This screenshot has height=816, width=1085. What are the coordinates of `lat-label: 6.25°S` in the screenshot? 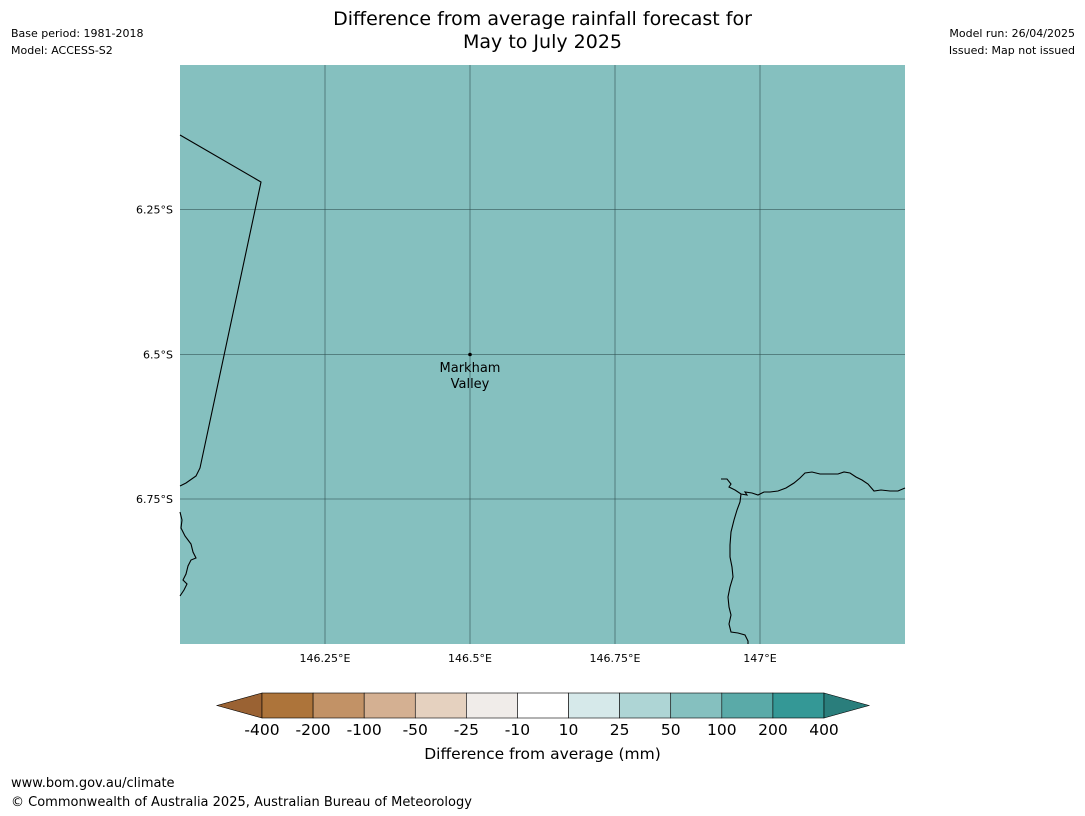 It's located at (154, 210).